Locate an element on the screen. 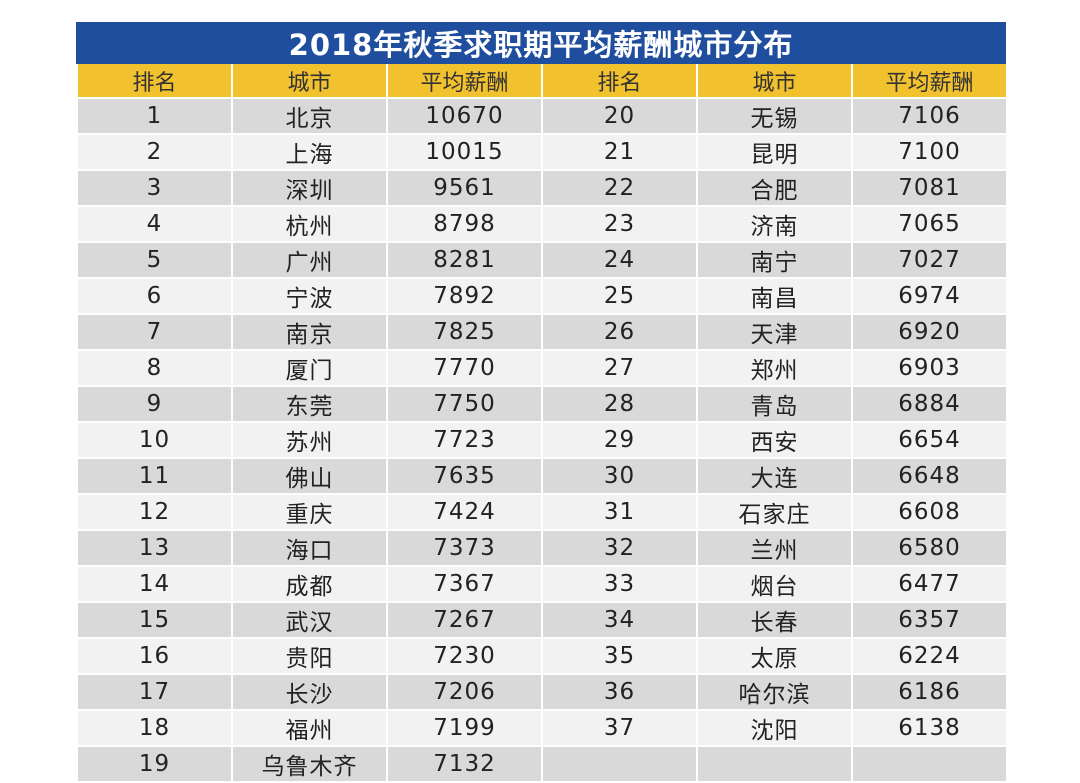 Image resolution: width=1080 pixels, height=783 pixels. cell-city-right: 南宁 is located at coordinates (774, 260).